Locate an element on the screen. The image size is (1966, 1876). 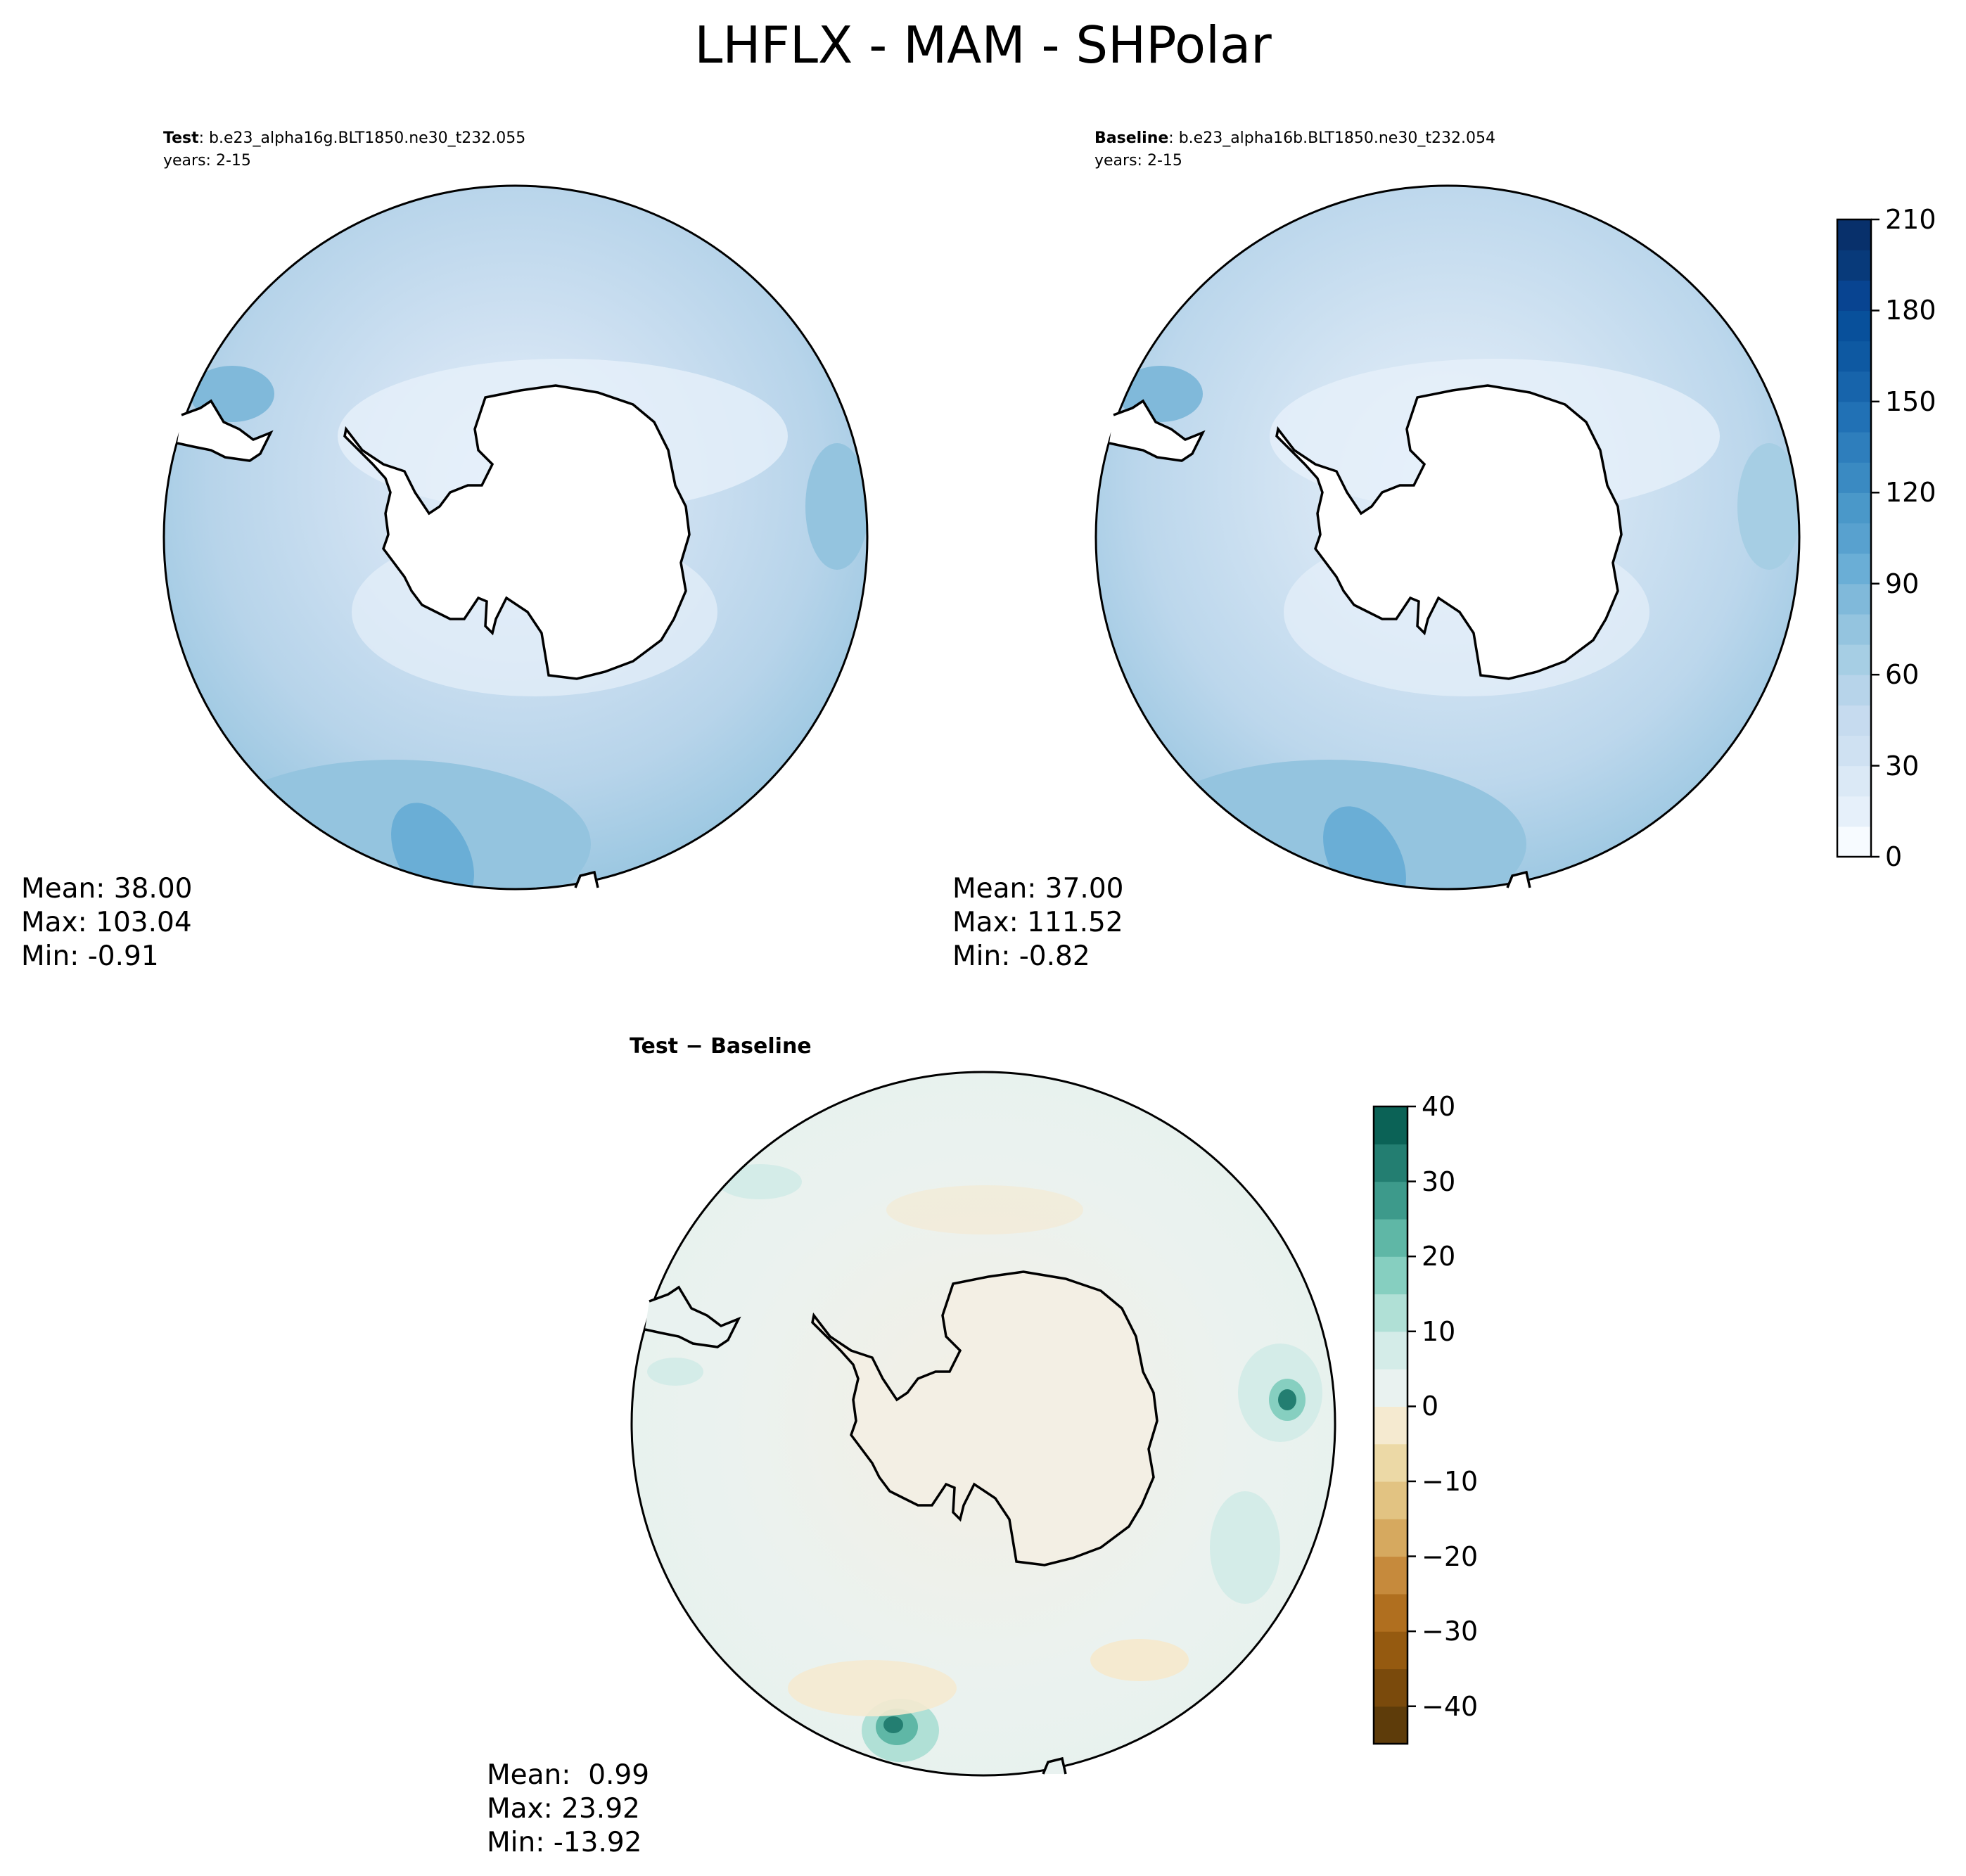
baseline-antarctica is located at coordinates (1449, 532).